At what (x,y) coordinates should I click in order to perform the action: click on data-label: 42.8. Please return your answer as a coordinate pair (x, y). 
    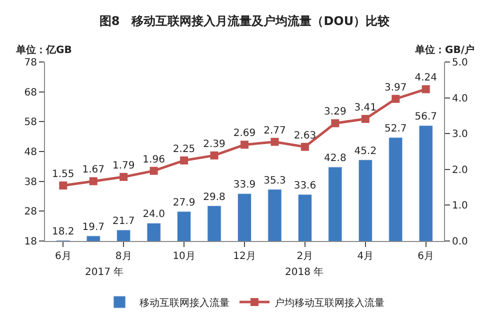
    Looking at the image, I should click on (335, 158).